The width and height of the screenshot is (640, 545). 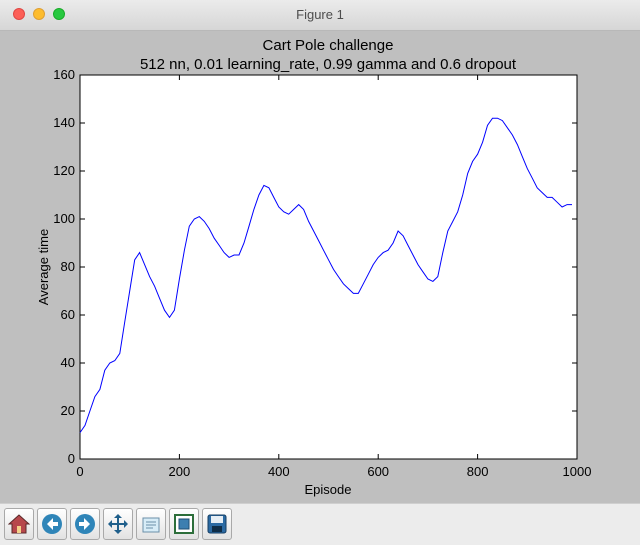 What do you see at coordinates (64, 218) in the screenshot?
I see `y-tick-label: 100` at bounding box center [64, 218].